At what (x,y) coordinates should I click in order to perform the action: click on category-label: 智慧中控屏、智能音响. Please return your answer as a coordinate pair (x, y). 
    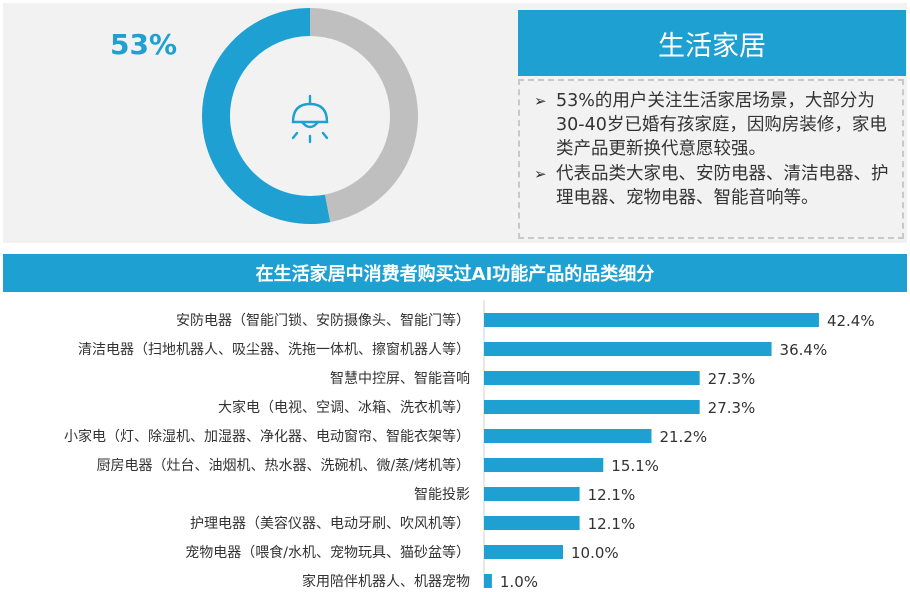
    Looking at the image, I should click on (400, 378).